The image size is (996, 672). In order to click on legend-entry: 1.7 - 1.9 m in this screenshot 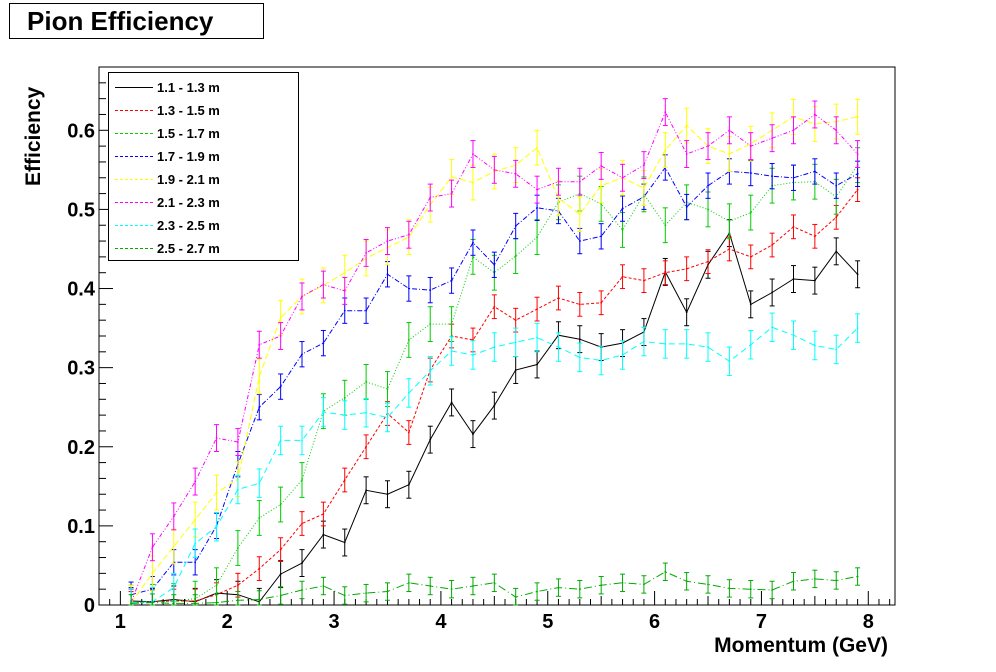, I will do `click(203, 157)`.